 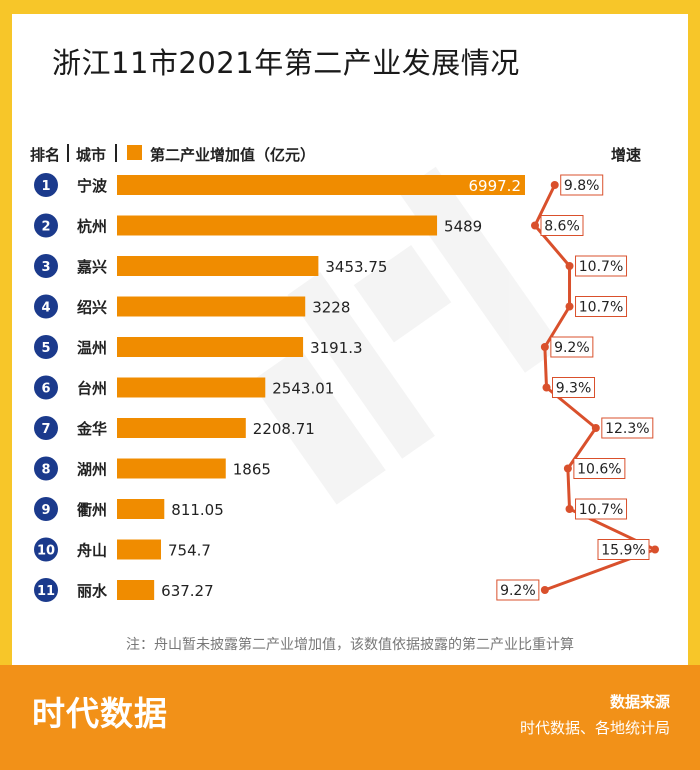 I want to click on rank-header: 排名, so click(x=45, y=155).